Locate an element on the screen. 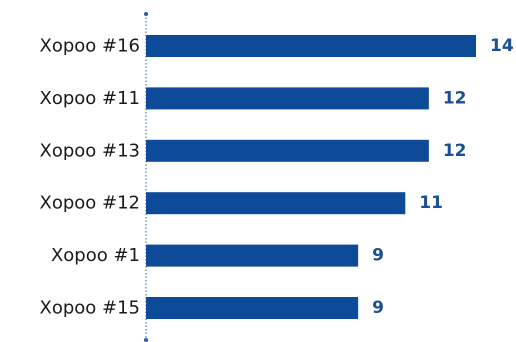 The height and width of the screenshot is (342, 516). value-label-5: 9 is located at coordinates (378, 308).